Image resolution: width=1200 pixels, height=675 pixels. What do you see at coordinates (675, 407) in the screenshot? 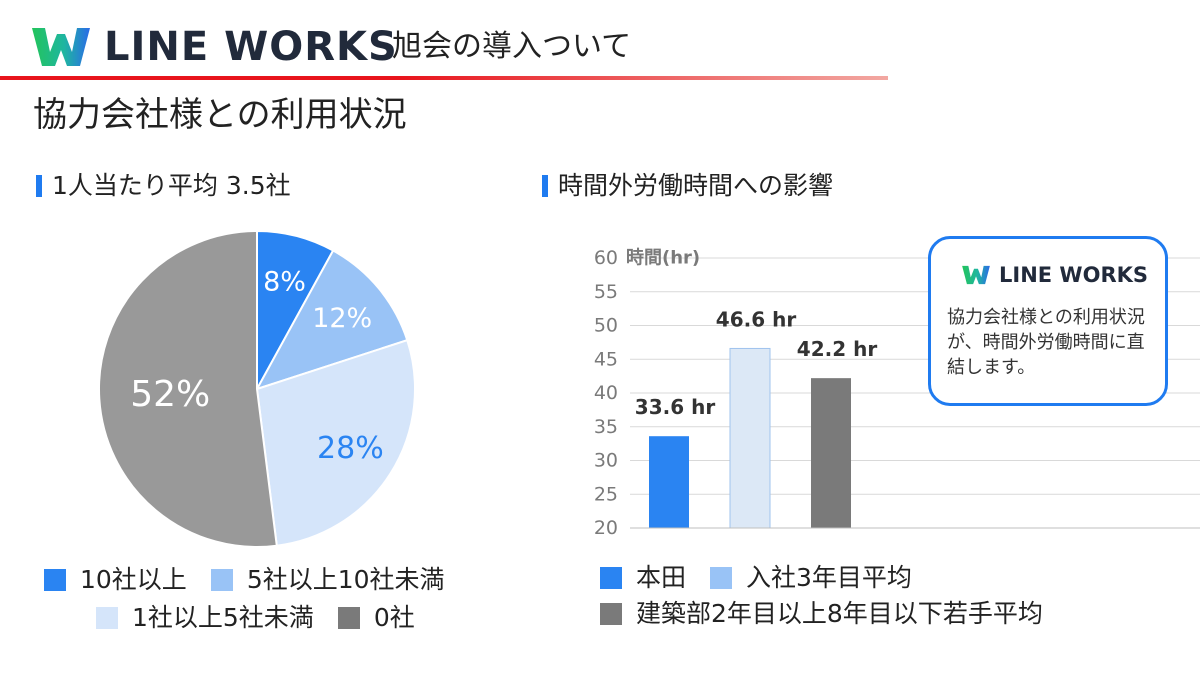
I see `bar-data-label: 33.6 hr` at bounding box center [675, 407].